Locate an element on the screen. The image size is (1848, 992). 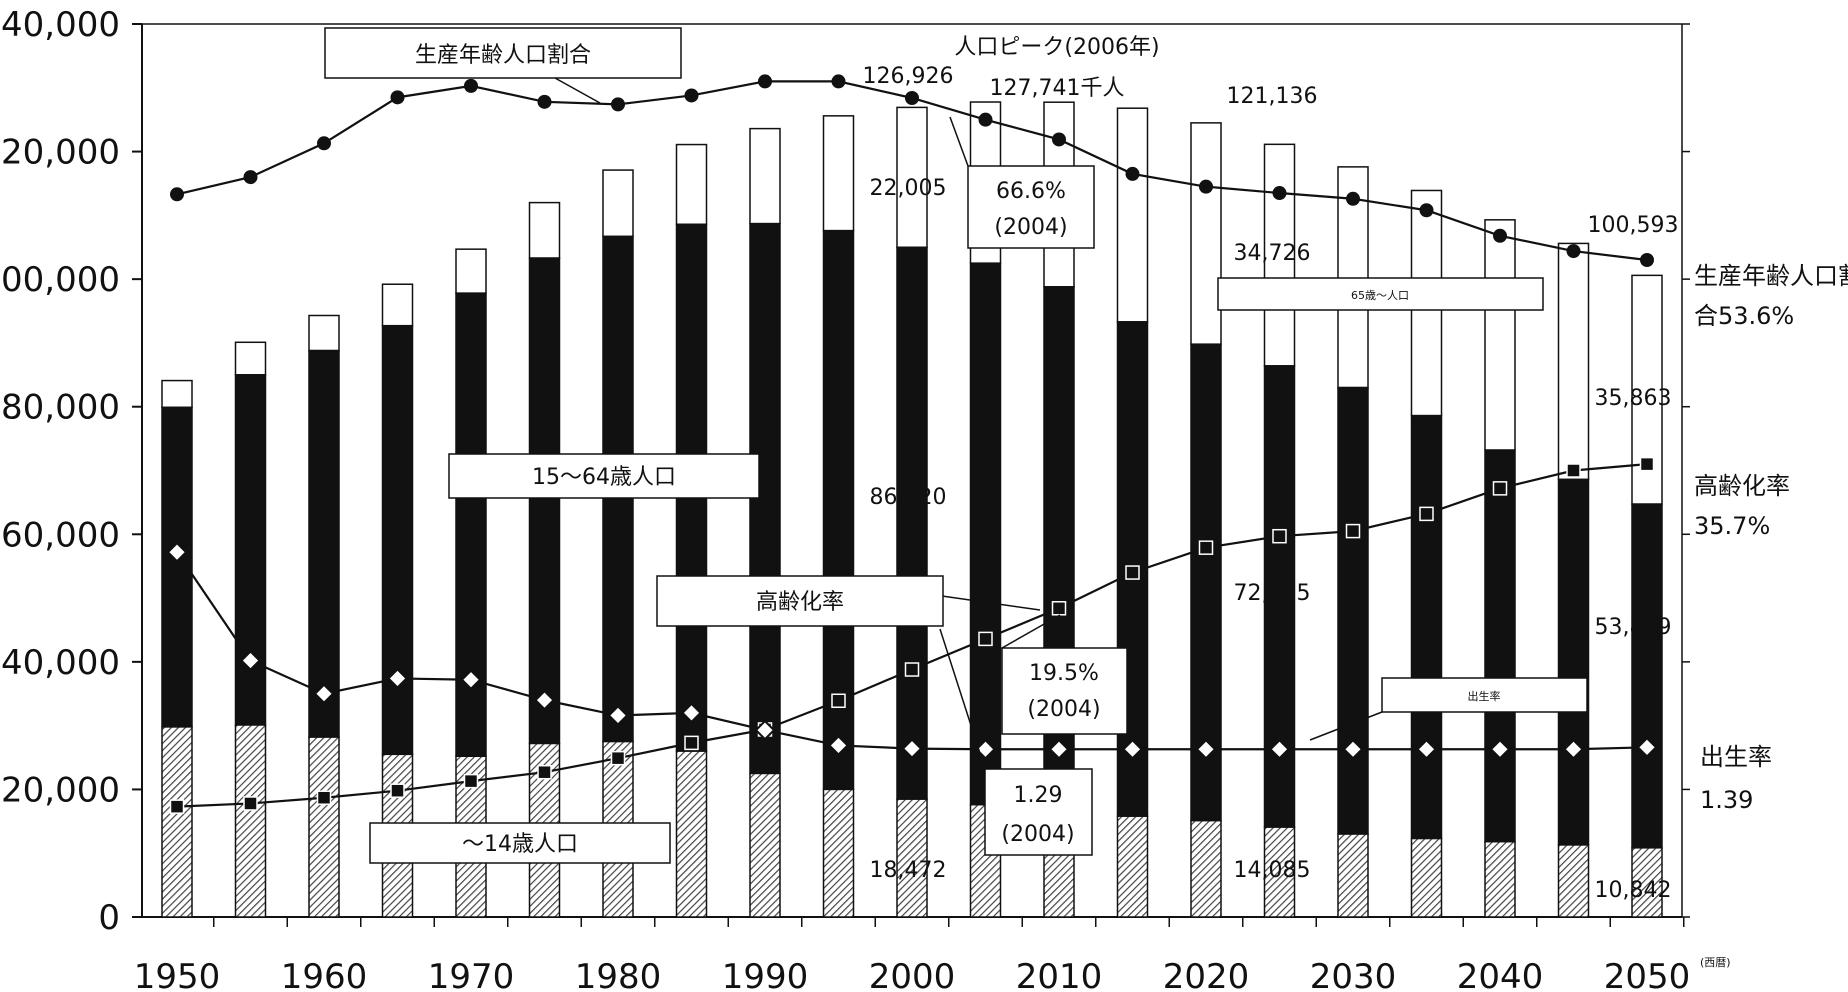
callout-text-age-65-plus: 65歳～人口 is located at coordinates (1380, 295).